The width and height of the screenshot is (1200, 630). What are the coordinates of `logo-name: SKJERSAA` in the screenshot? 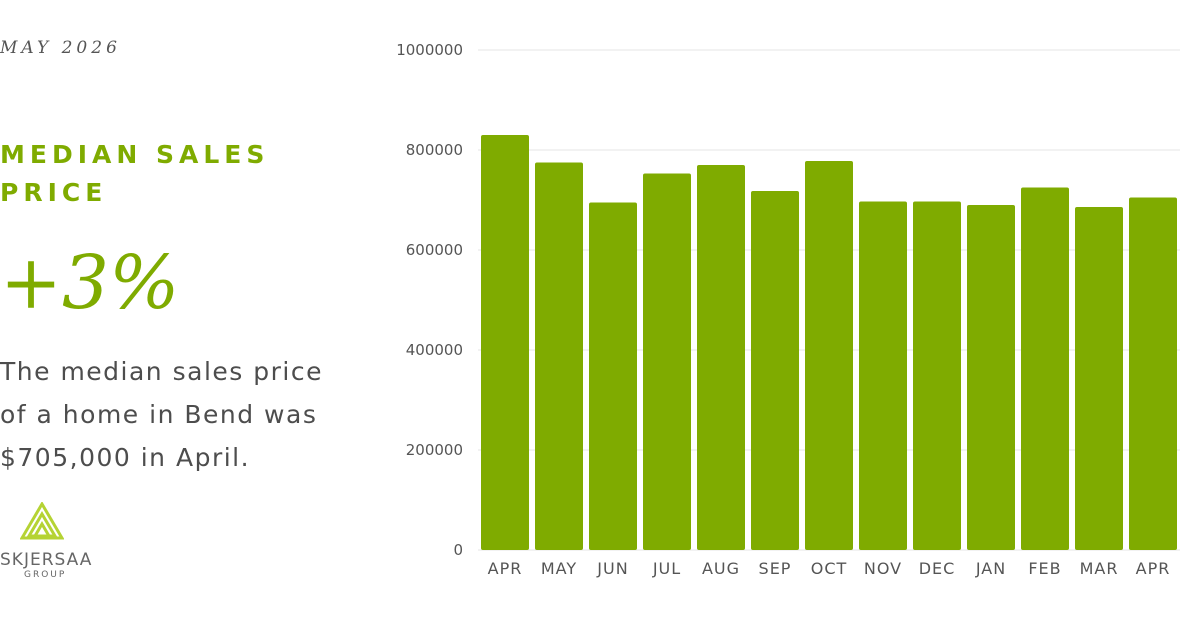 It's located at (46, 560).